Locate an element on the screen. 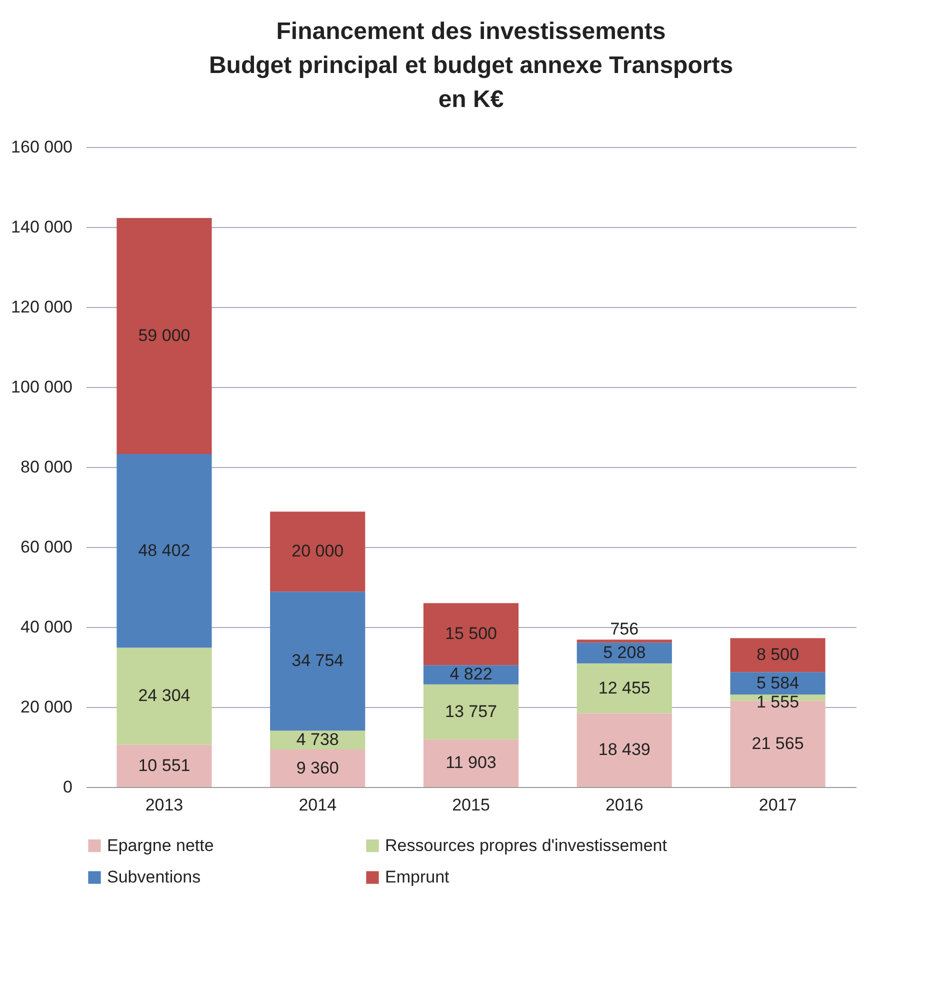 This screenshot has width=925, height=997. x-tick-label: 2013 is located at coordinates (164, 805).